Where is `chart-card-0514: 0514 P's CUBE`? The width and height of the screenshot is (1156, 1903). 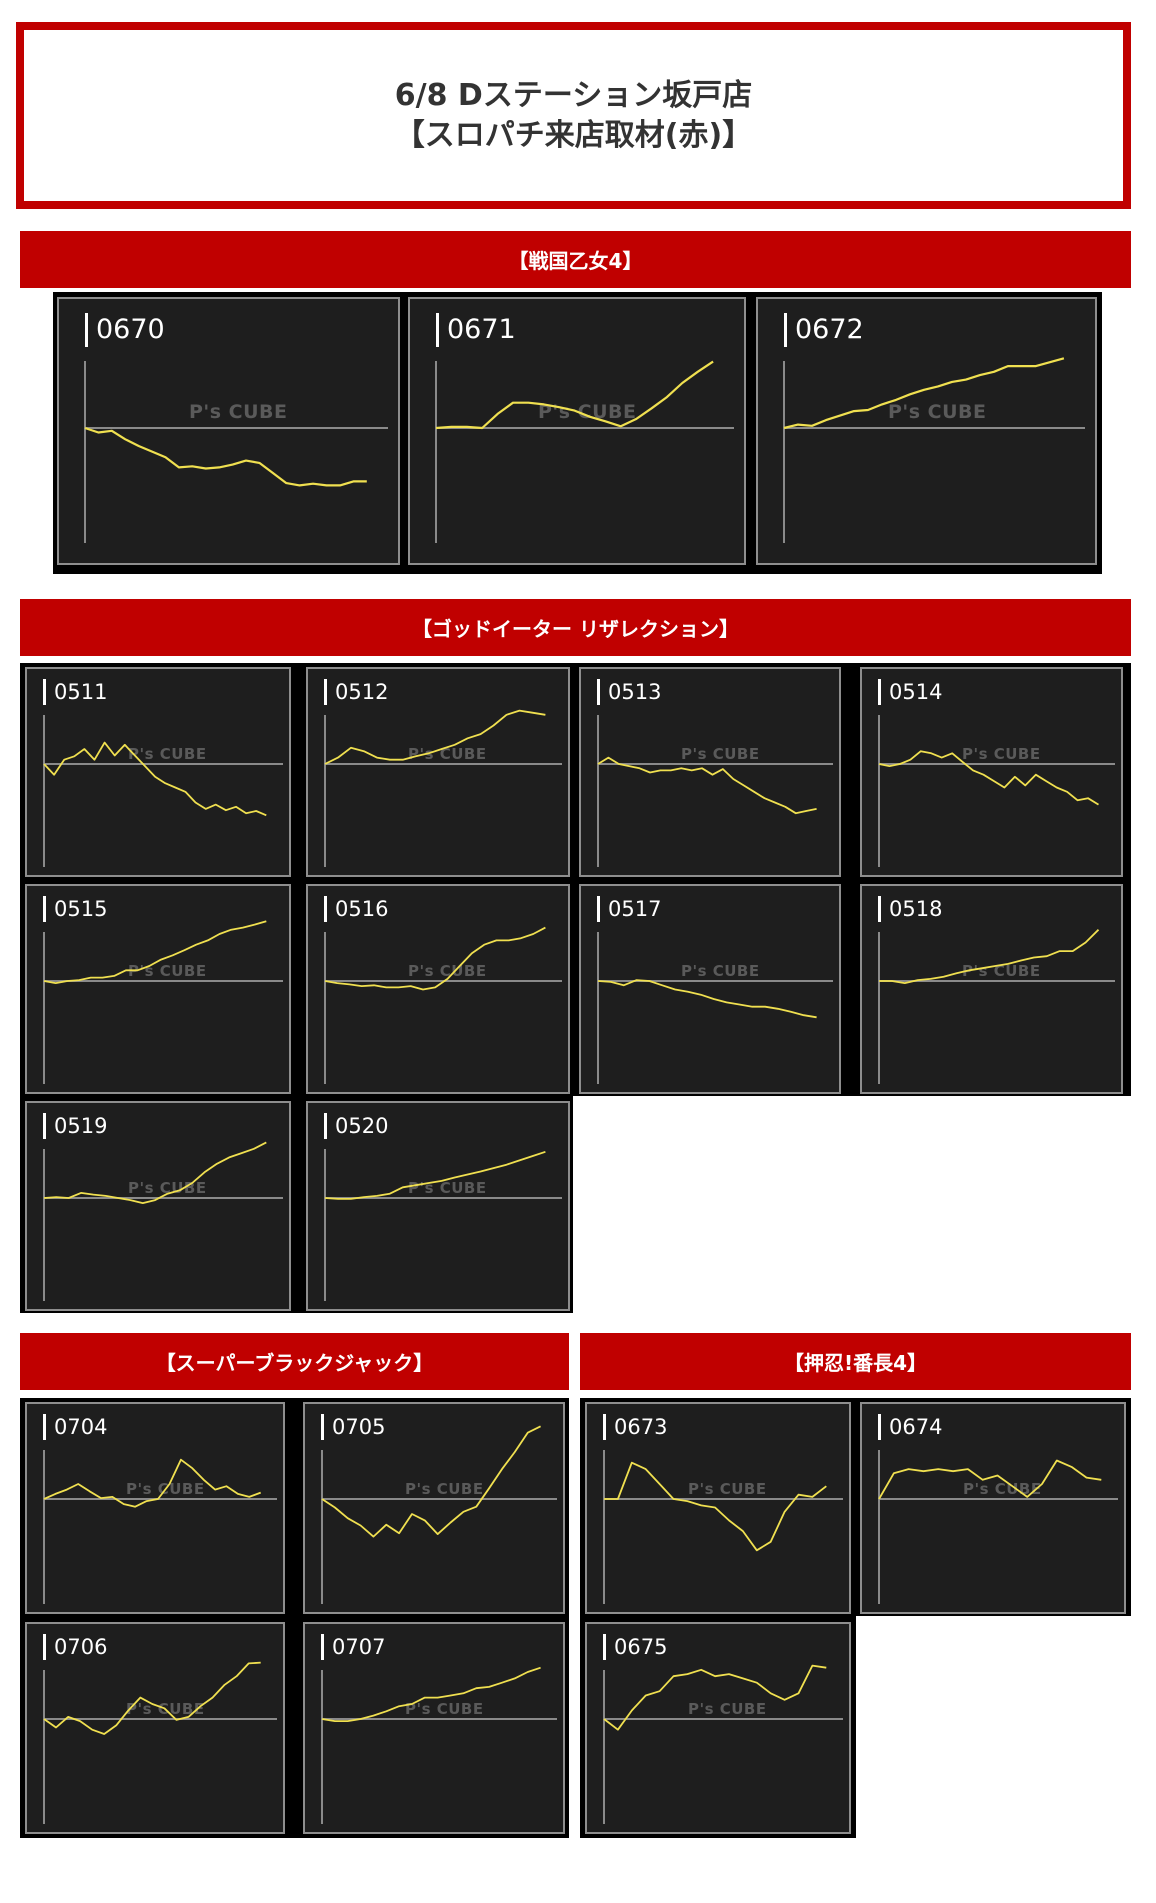
chart-card-0514: 0514 P's CUBE is located at coordinates (991, 772).